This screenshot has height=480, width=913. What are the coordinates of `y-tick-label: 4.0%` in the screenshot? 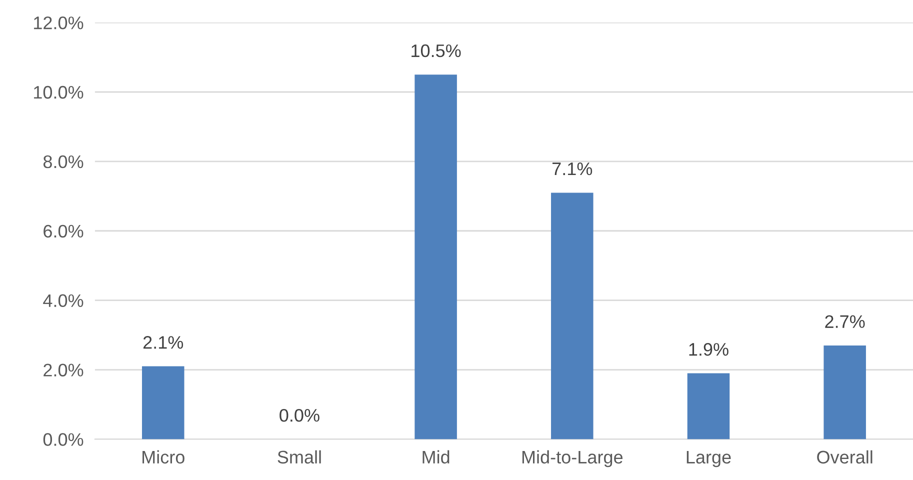 It's located at (63, 301).